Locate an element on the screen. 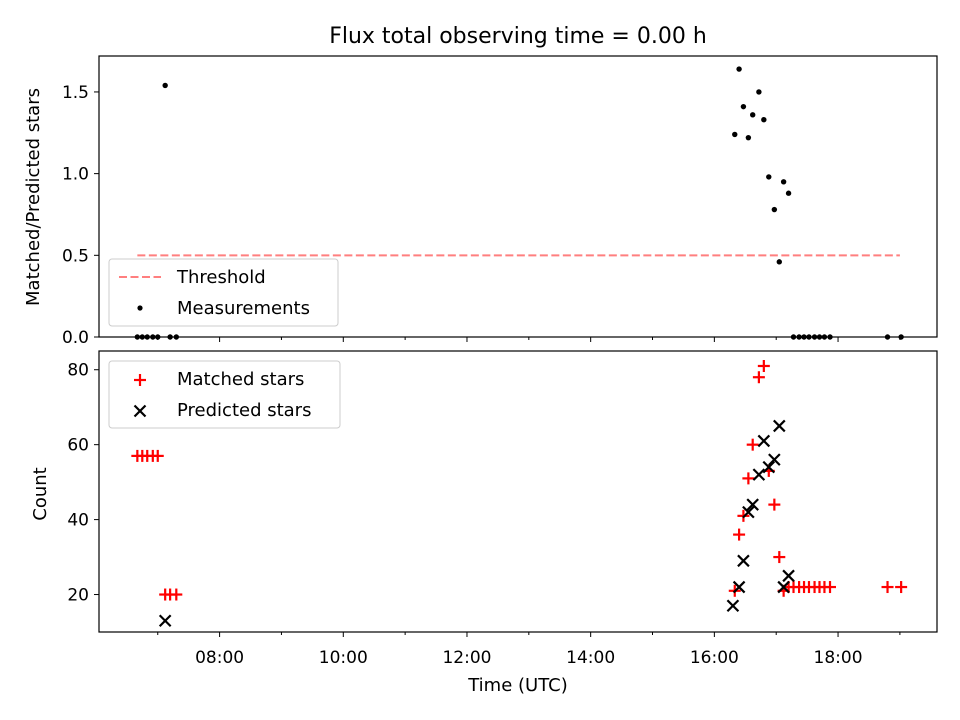 This screenshot has height=720, width=960. chart-title: Flux total observing time = 0.00 h is located at coordinates (518, 36).